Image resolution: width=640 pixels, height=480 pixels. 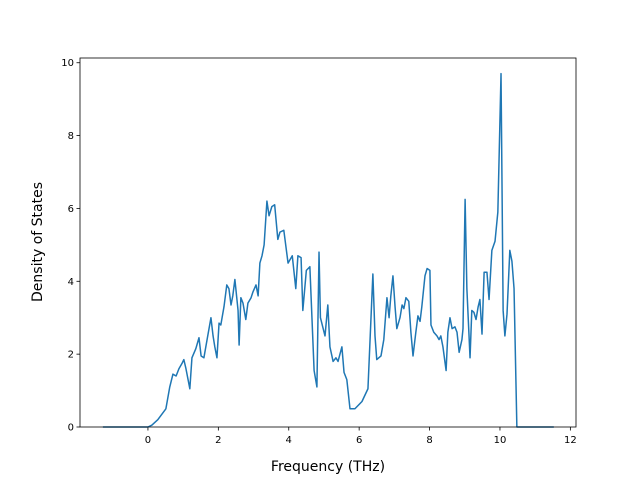 I want to click on x-tick-label: 4, so click(x=289, y=440).